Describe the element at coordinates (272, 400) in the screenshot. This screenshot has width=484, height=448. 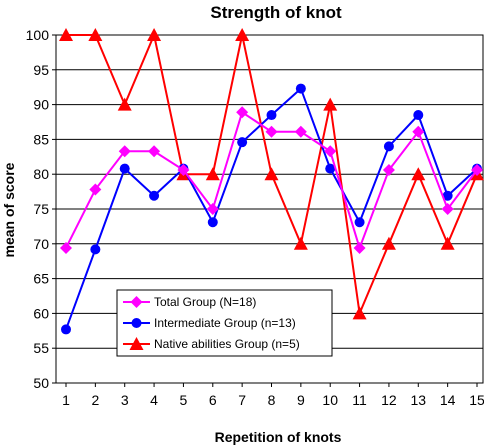
I see `x-tick-label: 8` at that location.